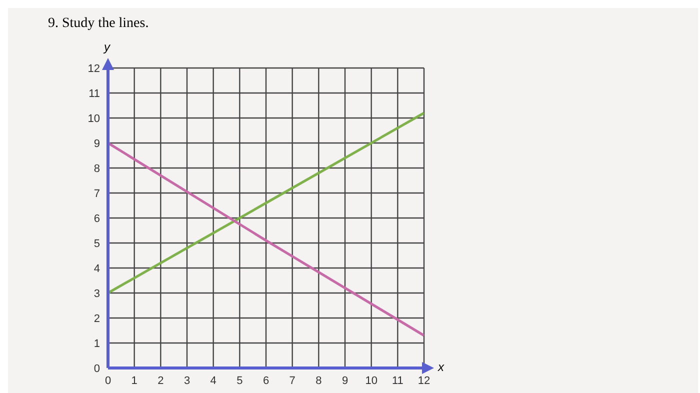  Describe the element at coordinates (266, 380) in the screenshot. I see `x-tick-label: 6` at that location.